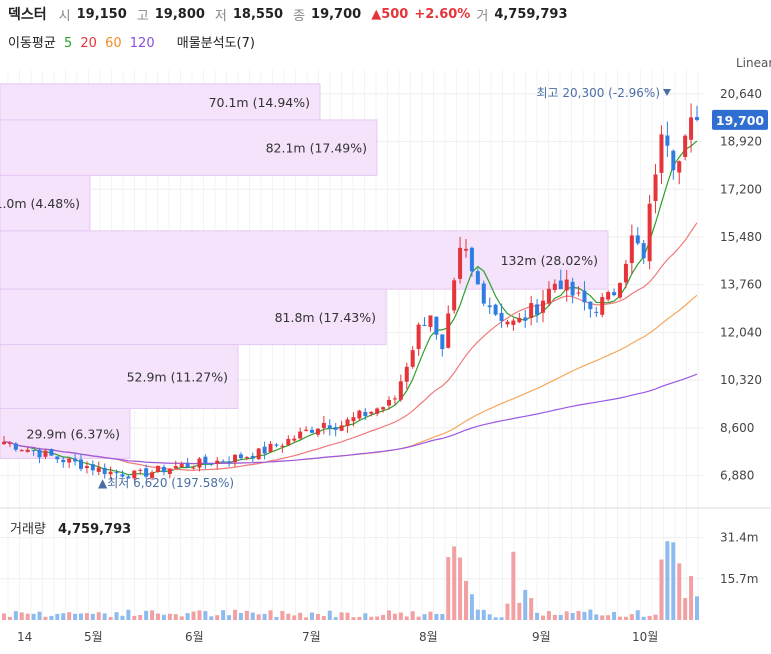 This screenshot has width=771, height=654. Describe the element at coordinates (753, 63) in the screenshot. I see `scale-label: Linear` at that location.